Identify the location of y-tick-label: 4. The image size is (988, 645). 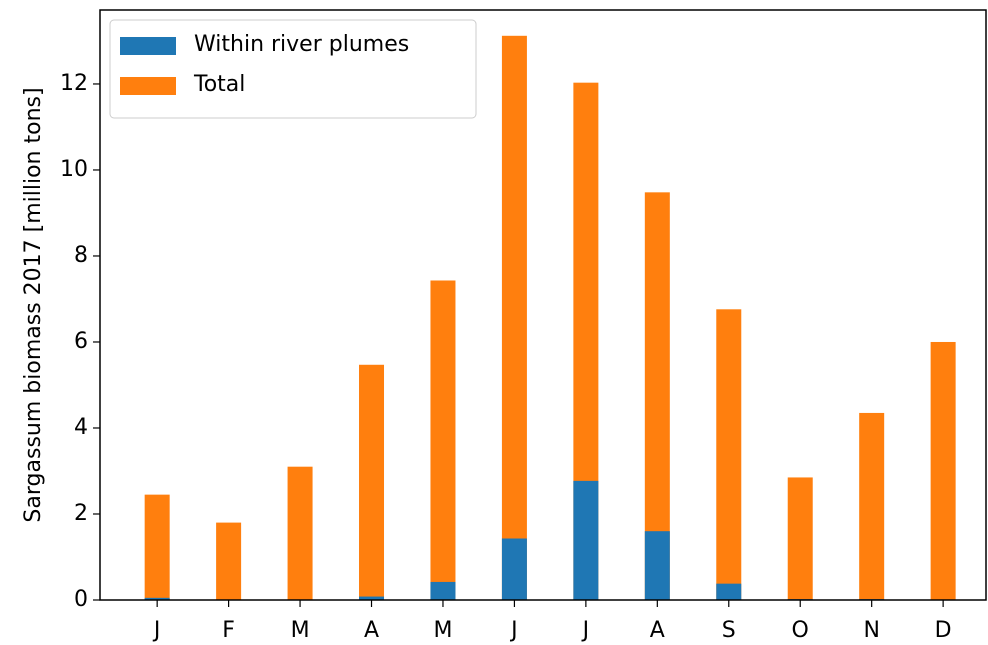
(81, 427).